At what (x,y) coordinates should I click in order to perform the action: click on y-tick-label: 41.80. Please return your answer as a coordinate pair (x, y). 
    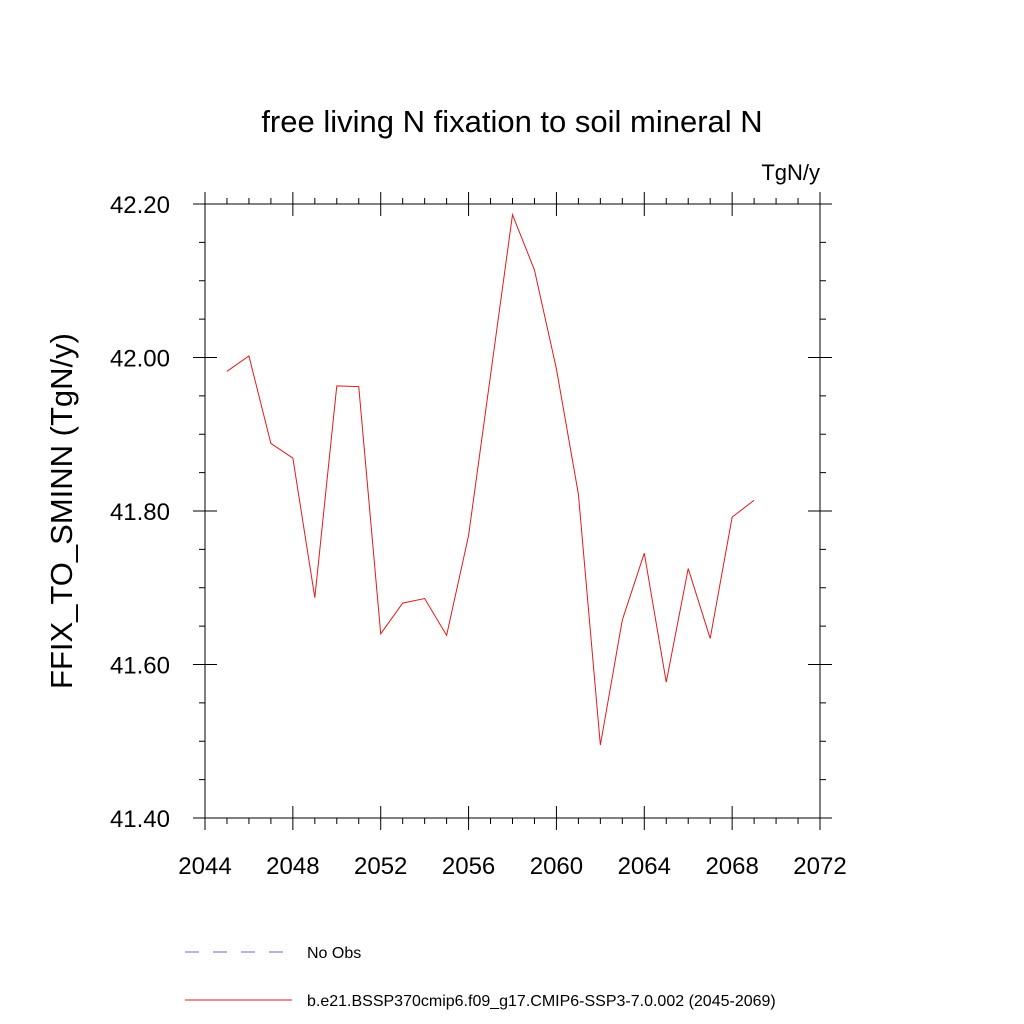
    Looking at the image, I should click on (140, 512).